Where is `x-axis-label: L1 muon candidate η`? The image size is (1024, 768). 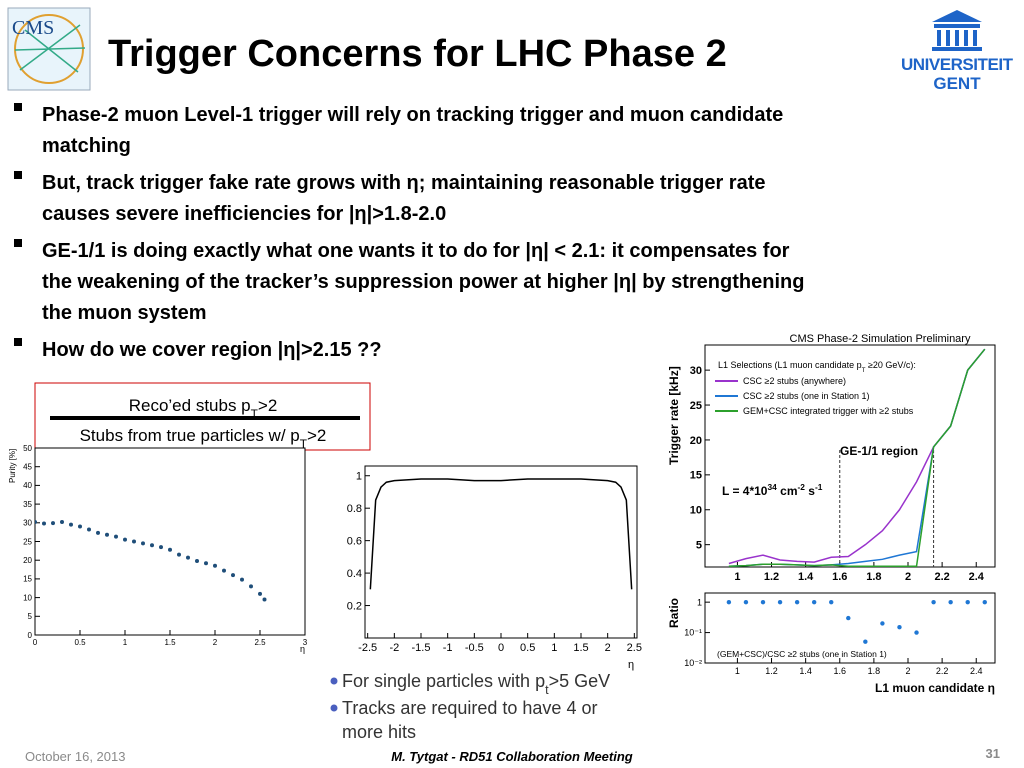 x-axis-label: L1 muon candidate η is located at coordinates (935, 688).